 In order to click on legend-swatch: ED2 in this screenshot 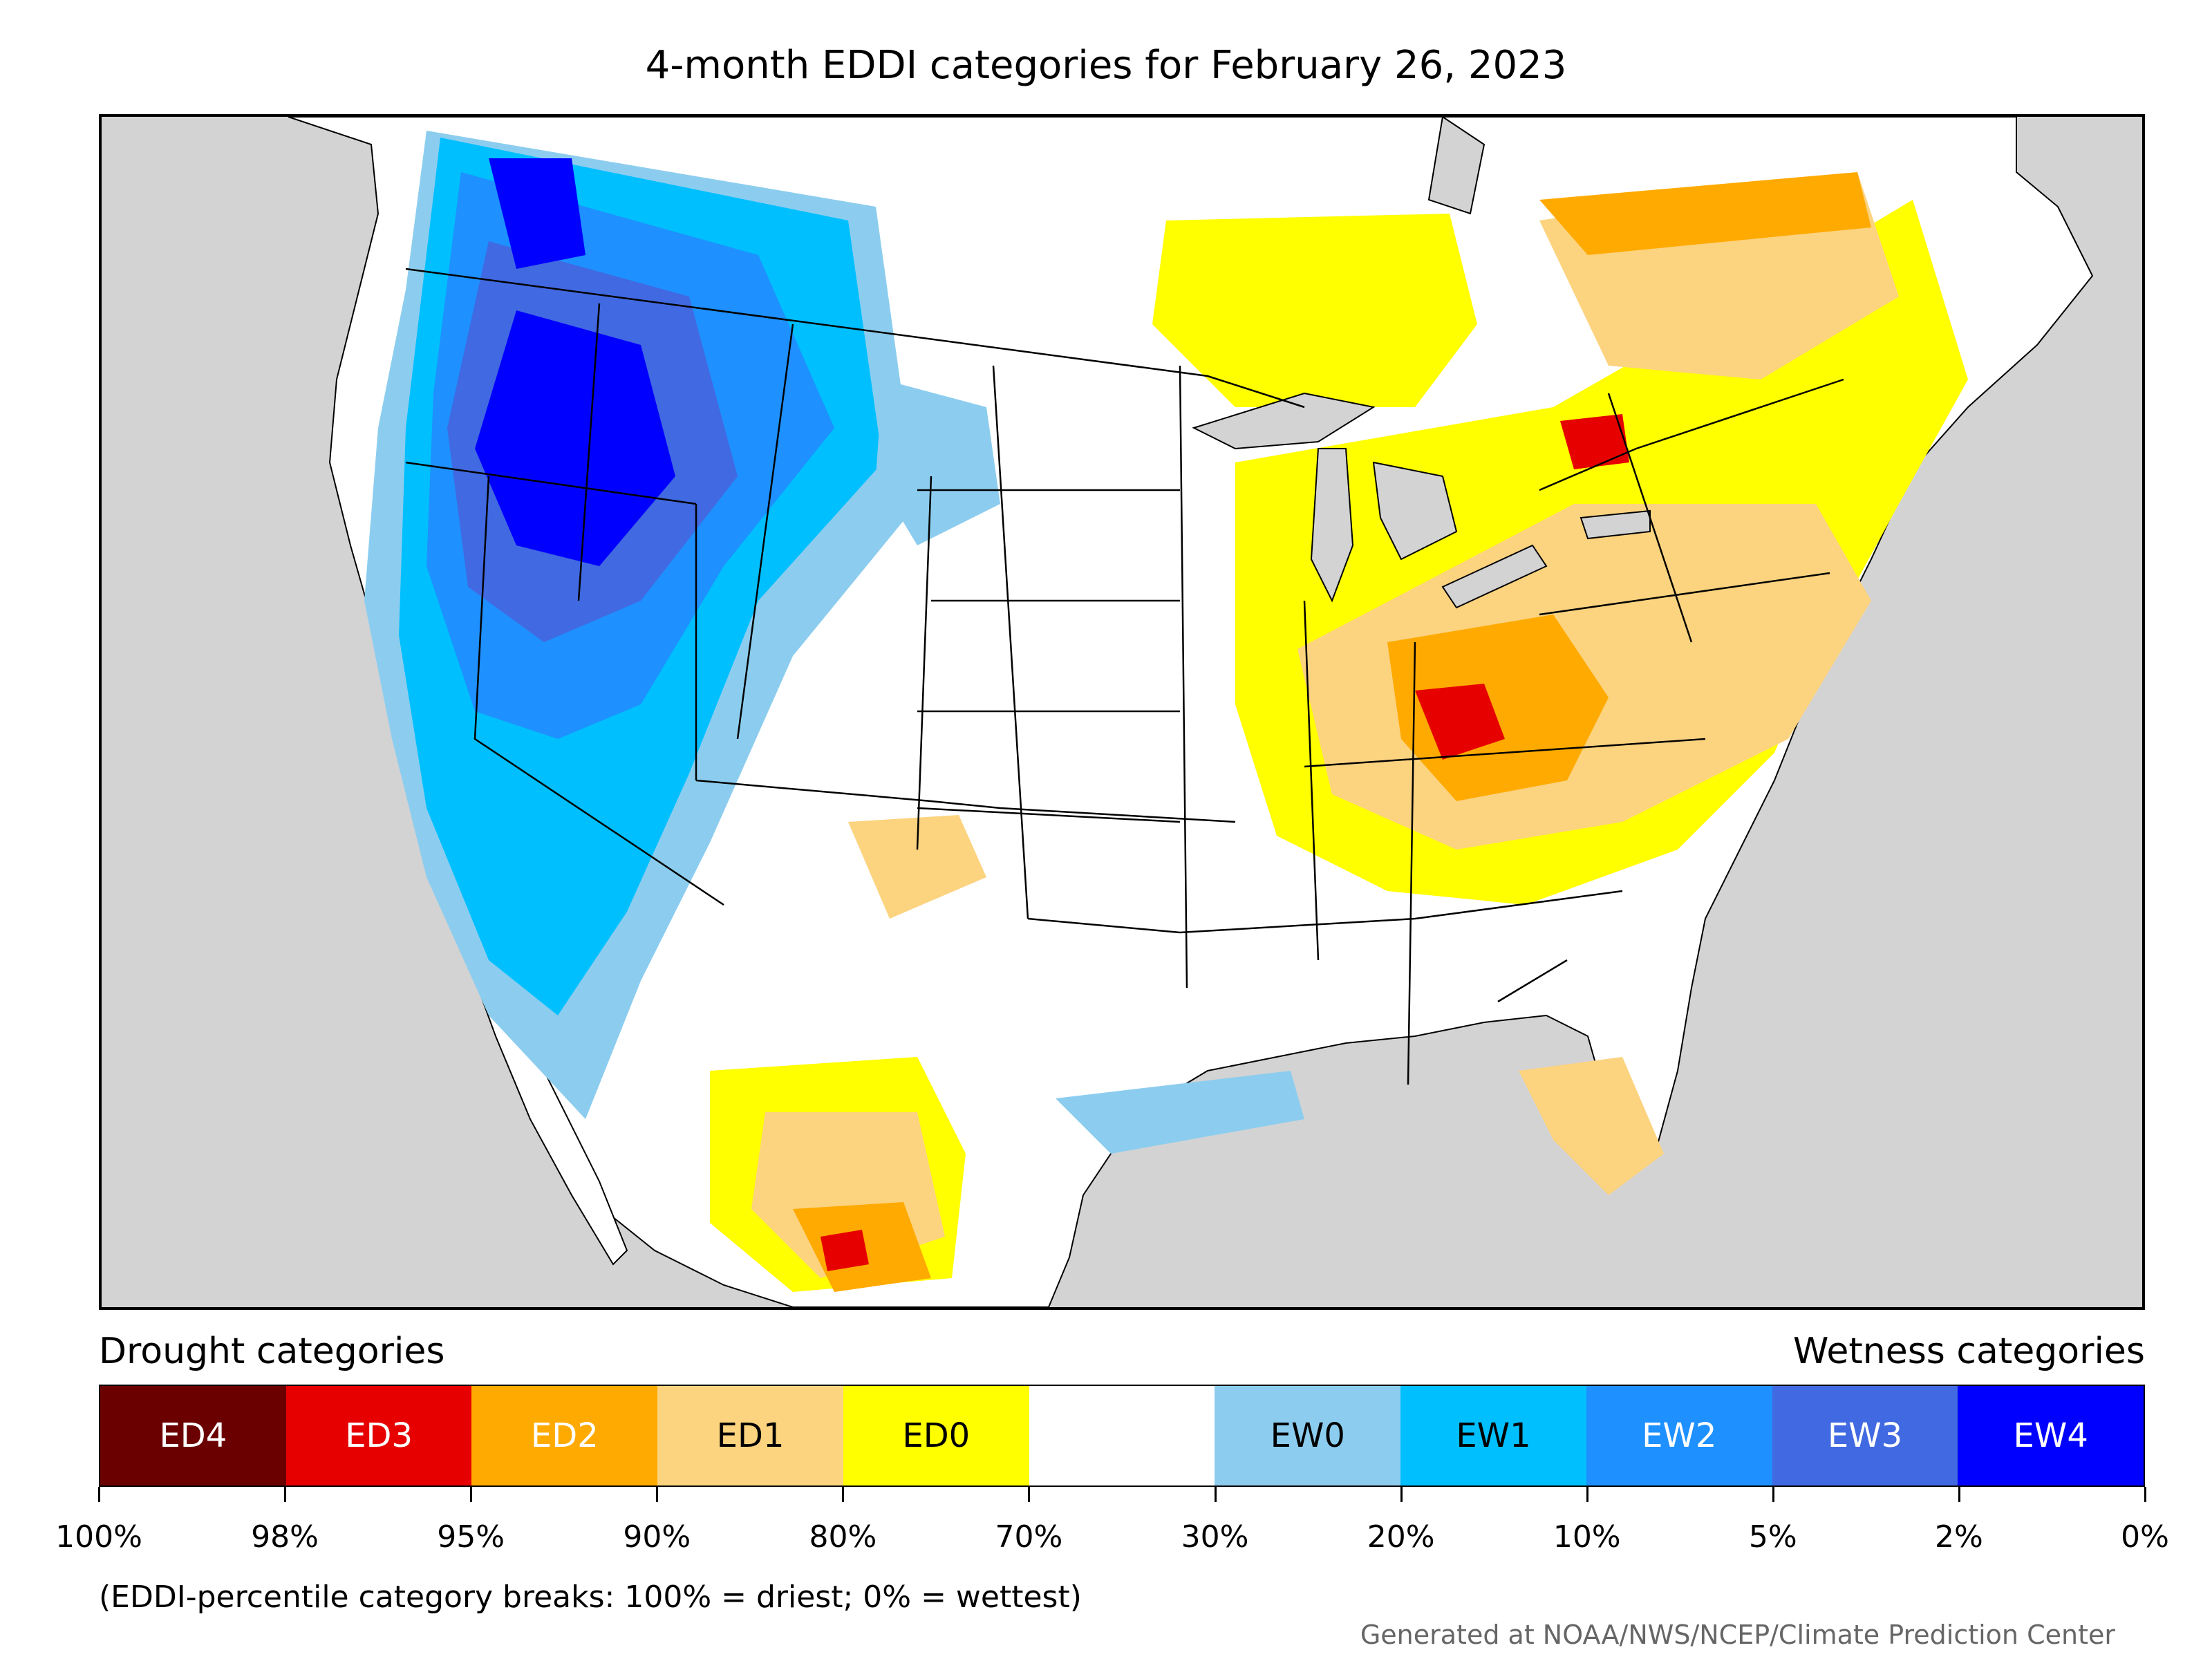, I will do `click(564, 1436)`.